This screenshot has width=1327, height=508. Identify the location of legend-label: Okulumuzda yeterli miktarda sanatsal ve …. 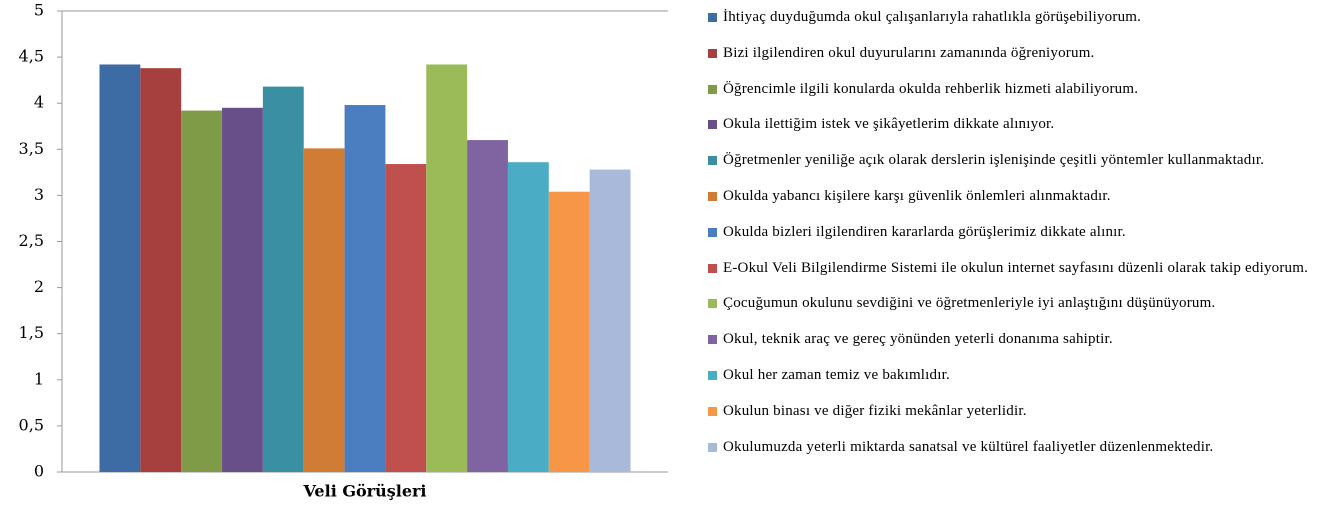
(968, 446).